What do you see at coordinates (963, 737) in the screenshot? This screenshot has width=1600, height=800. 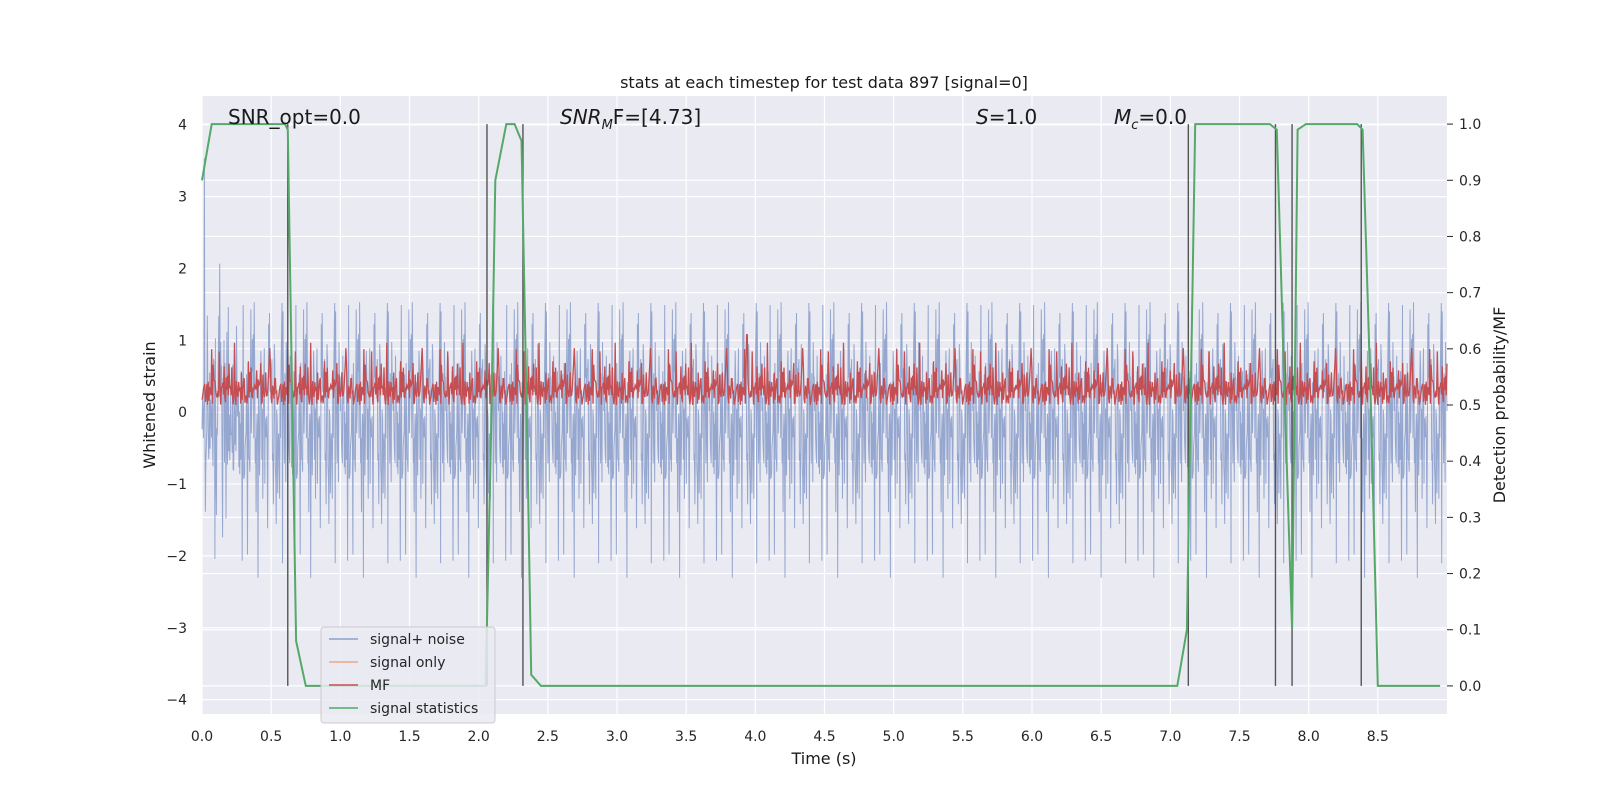 I see `x-tick-label: 5.5` at bounding box center [963, 737].